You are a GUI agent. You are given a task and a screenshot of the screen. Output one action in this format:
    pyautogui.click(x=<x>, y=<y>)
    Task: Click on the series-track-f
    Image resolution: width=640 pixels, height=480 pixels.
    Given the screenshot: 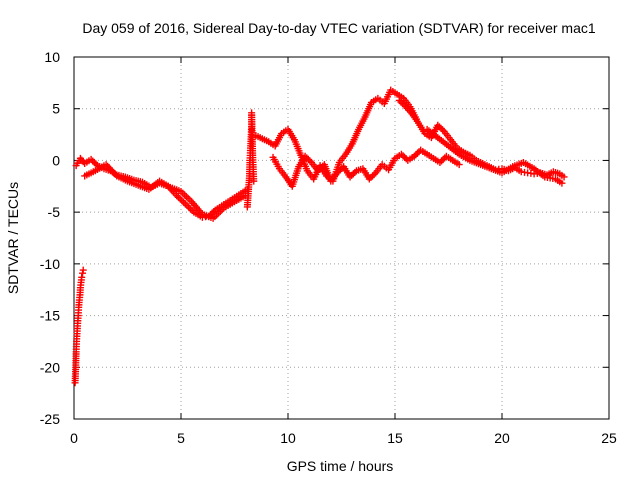 What is the action you would take?
    pyautogui.click(x=494, y=156)
    